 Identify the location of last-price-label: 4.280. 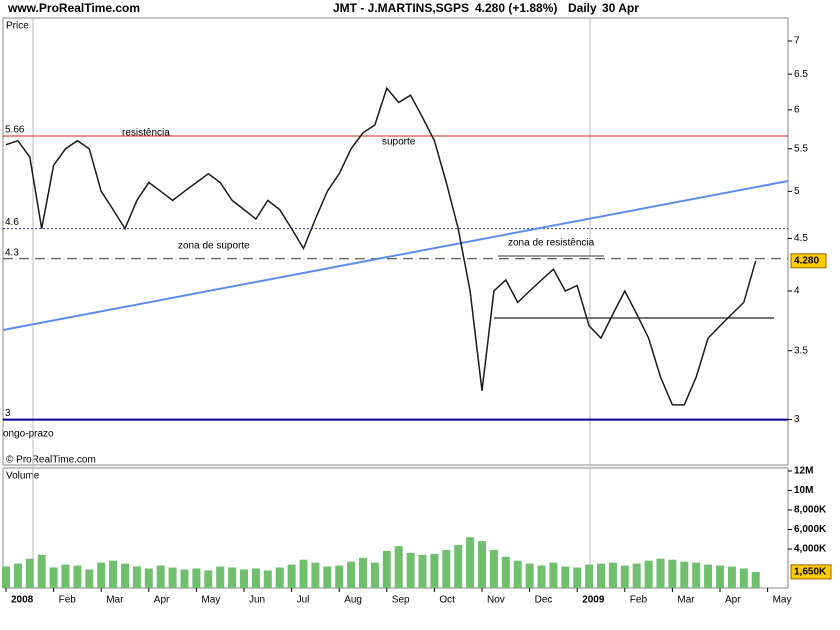
(806, 260).